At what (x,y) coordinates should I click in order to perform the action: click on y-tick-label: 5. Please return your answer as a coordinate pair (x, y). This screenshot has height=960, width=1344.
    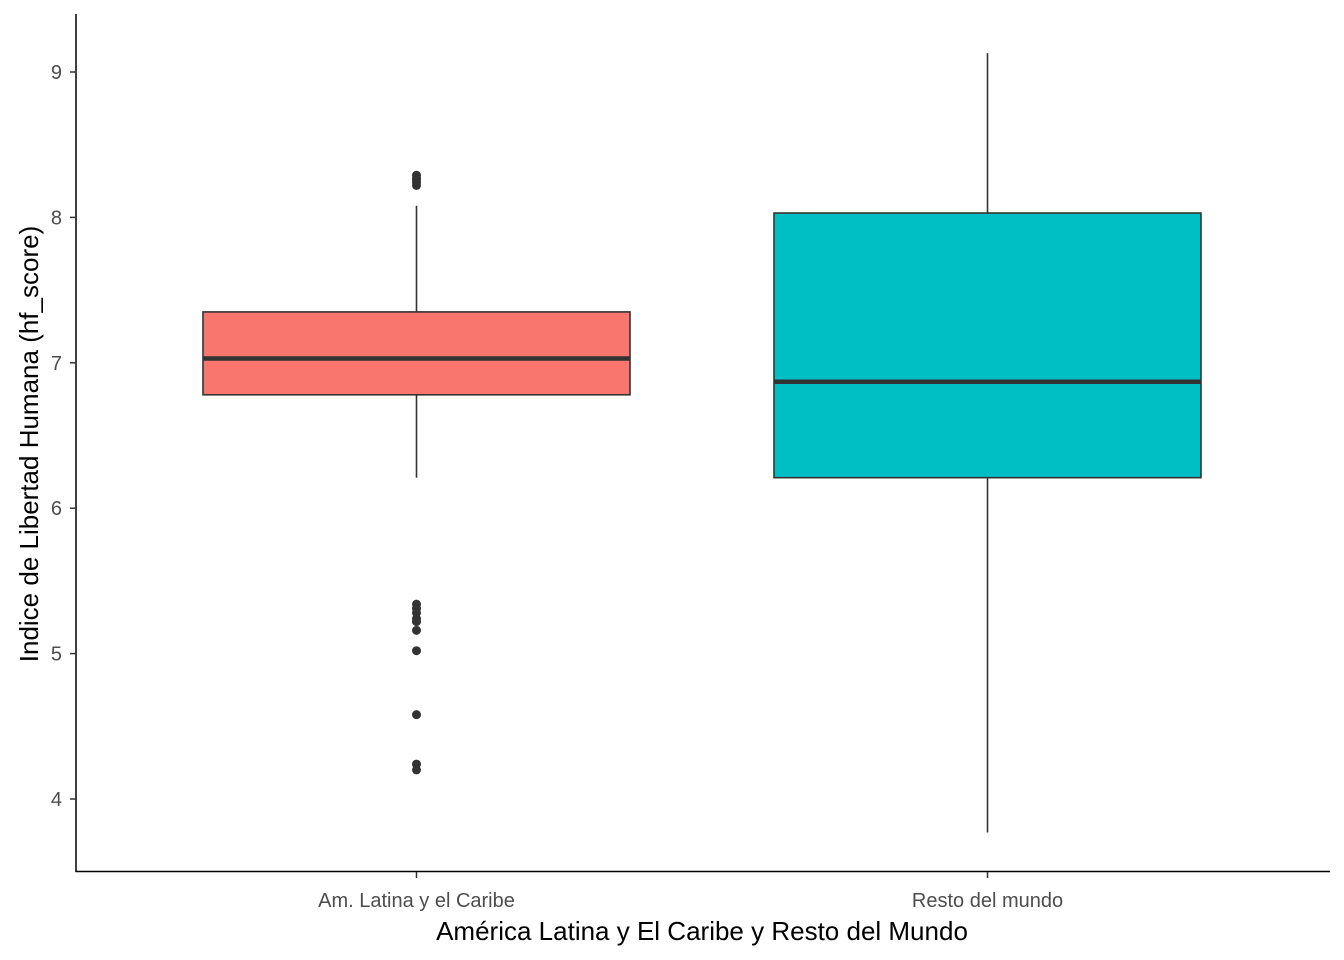
    Looking at the image, I should click on (56, 655).